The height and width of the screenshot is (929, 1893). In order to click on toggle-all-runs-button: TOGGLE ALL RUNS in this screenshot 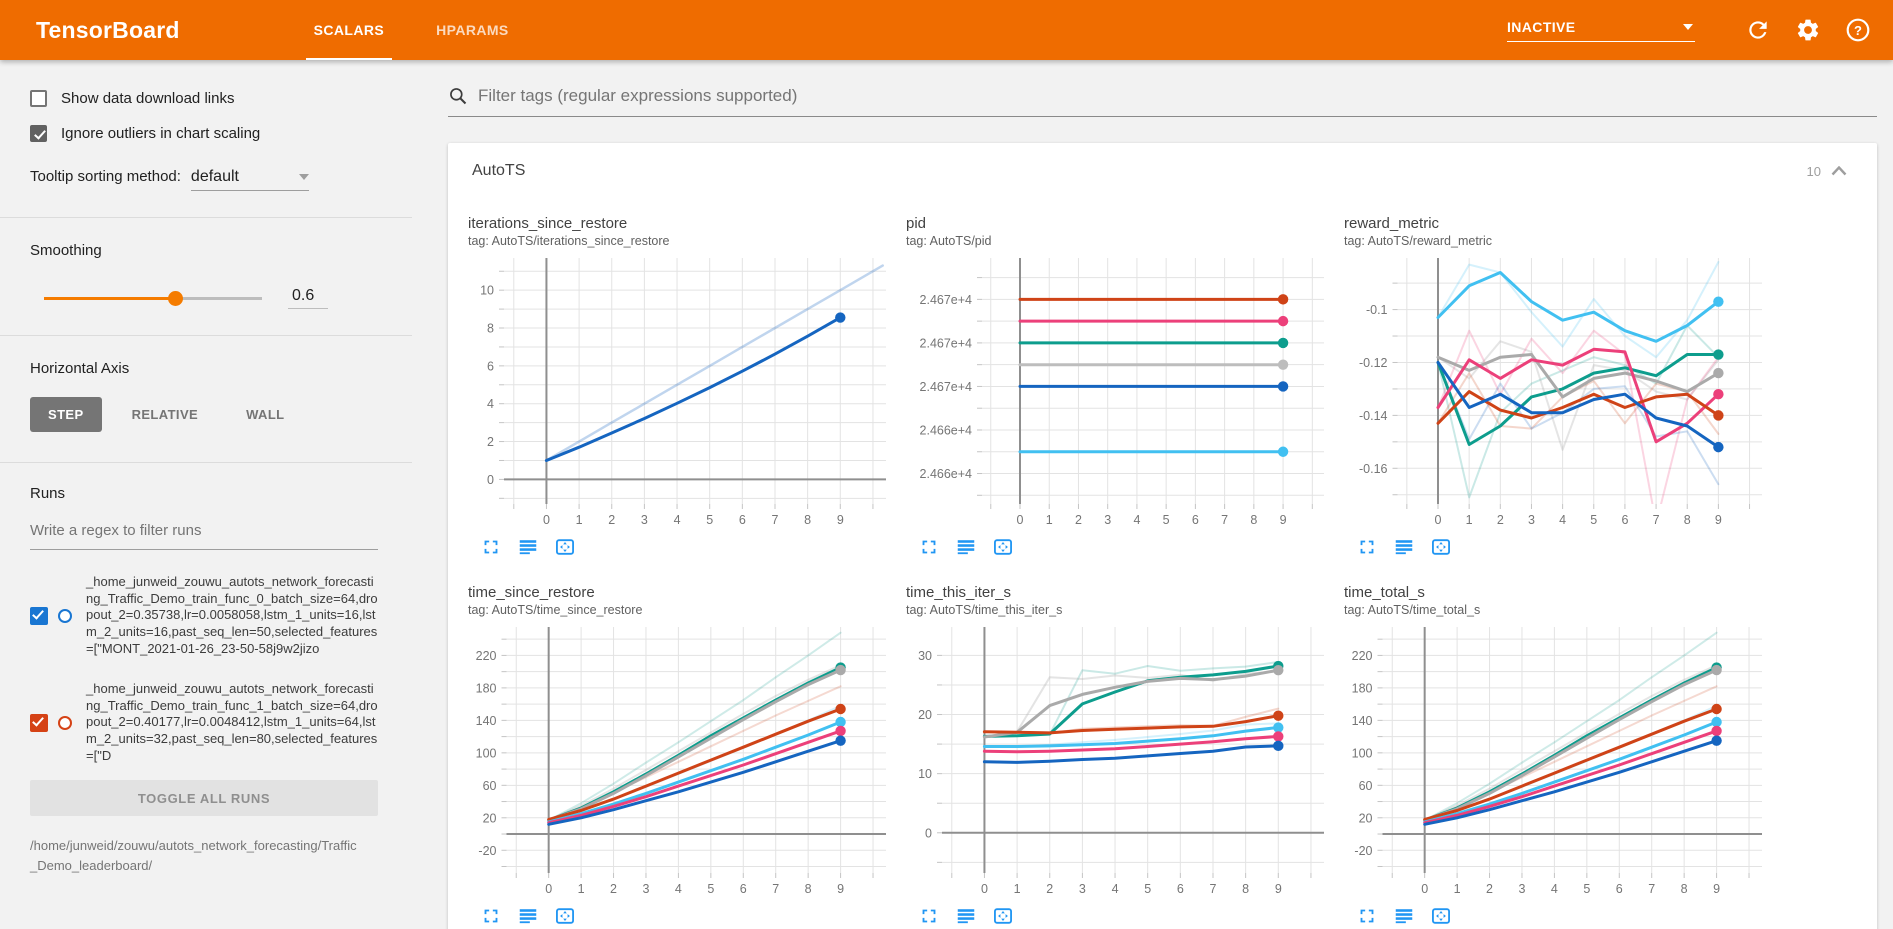, I will do `click(204, 798)`.